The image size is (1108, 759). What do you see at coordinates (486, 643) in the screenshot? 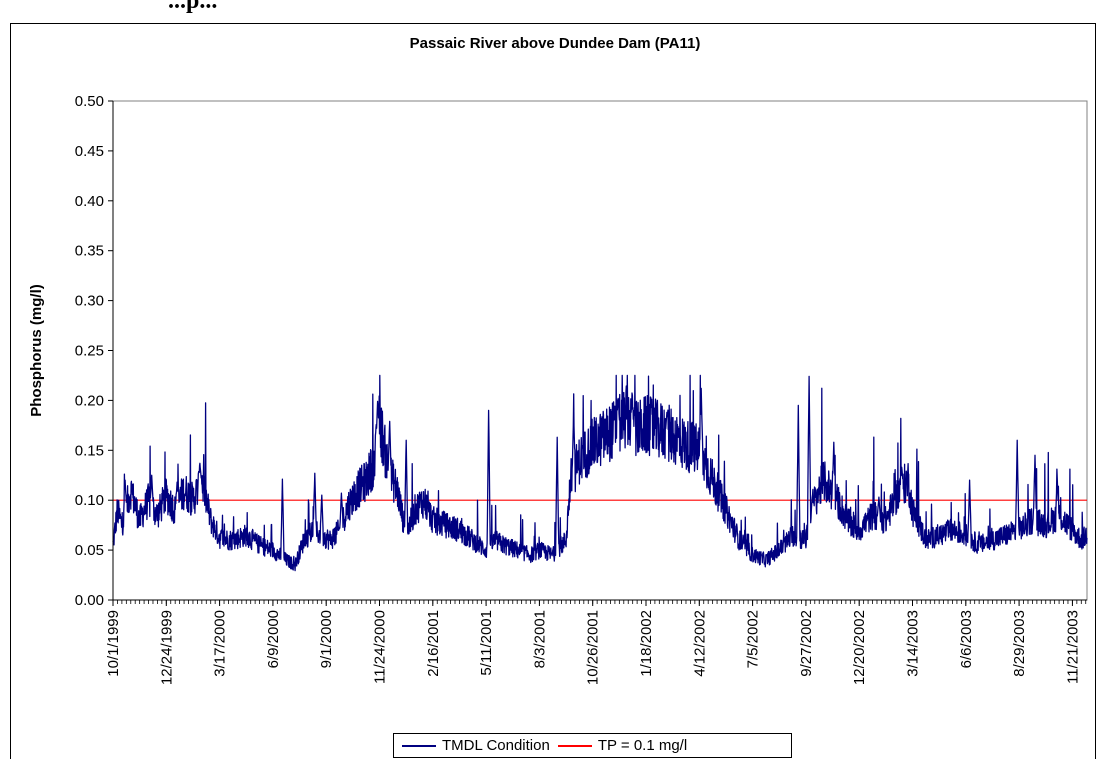
I see `x-tick-label: 5/11/2001` at bounding box center [486, 643].